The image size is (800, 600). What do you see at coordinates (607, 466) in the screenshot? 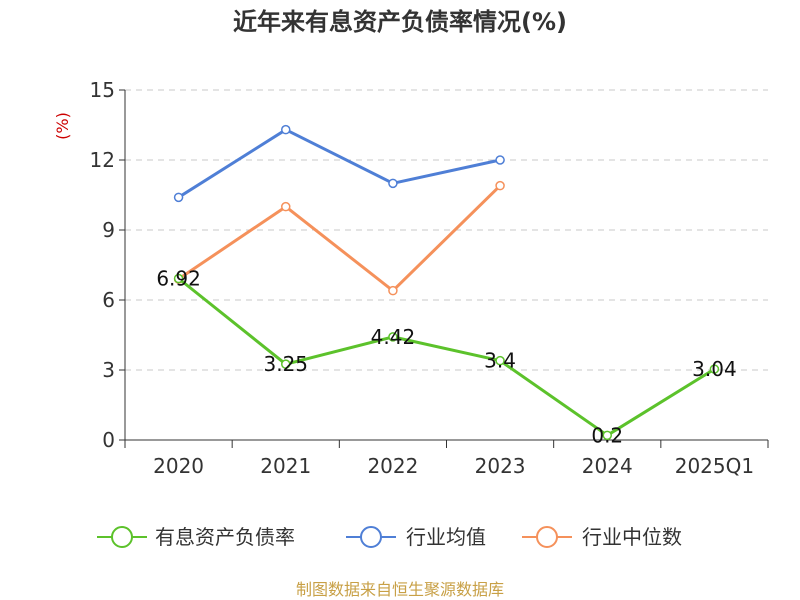
I see `x-tick-label-2024: 2024` at bounding box center [607, 466].